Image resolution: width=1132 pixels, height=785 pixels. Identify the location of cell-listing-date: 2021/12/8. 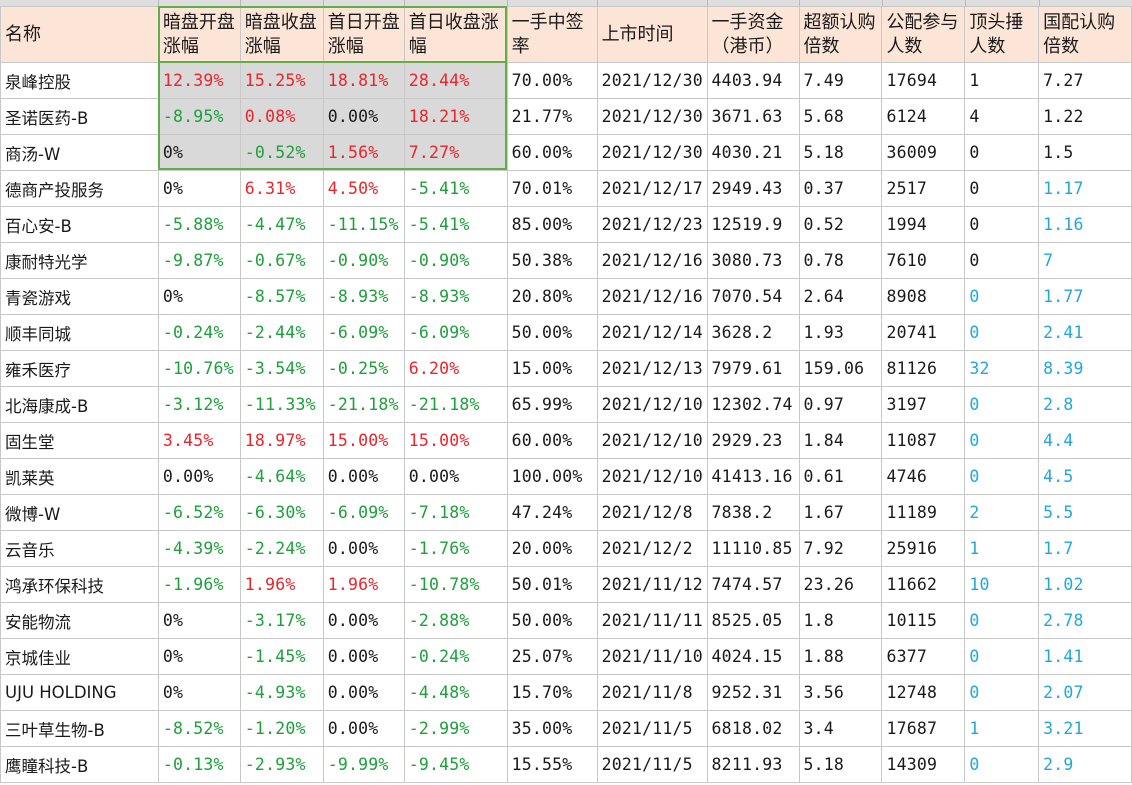
(652, 512).